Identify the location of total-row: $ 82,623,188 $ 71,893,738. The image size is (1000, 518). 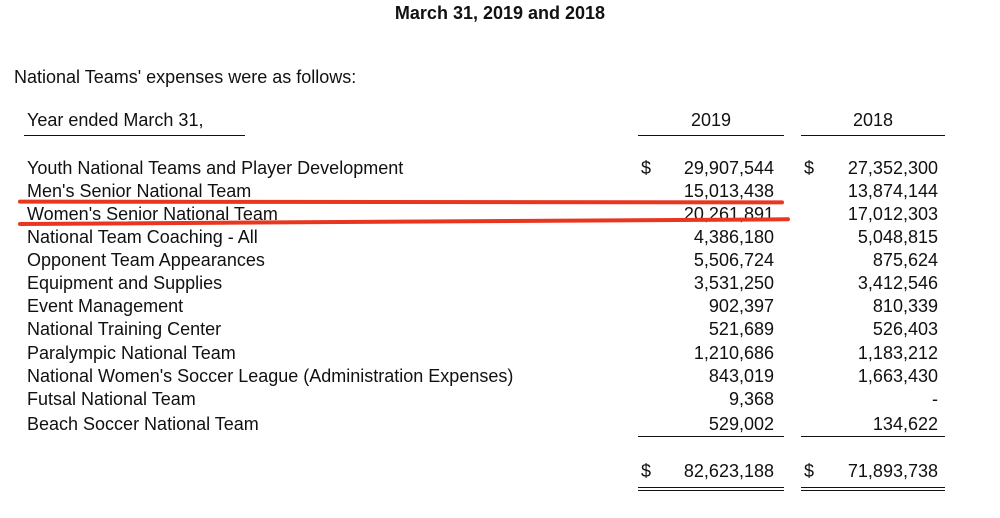
(500, 471).